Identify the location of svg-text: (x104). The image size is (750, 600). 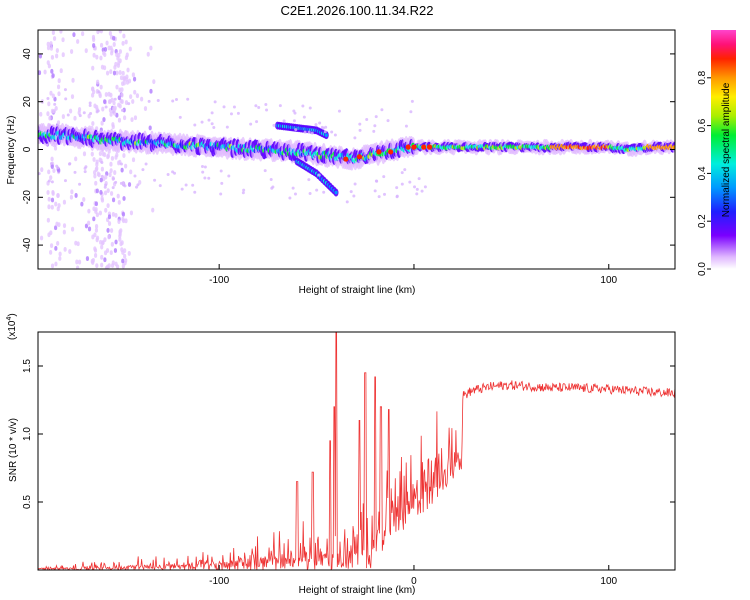
(12, 326).